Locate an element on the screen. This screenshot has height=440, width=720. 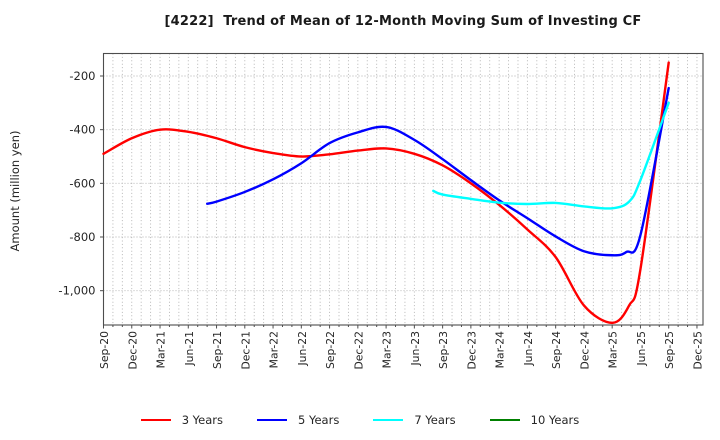
x-tick-label: Dec-24 is located at coordinates (584, 350).